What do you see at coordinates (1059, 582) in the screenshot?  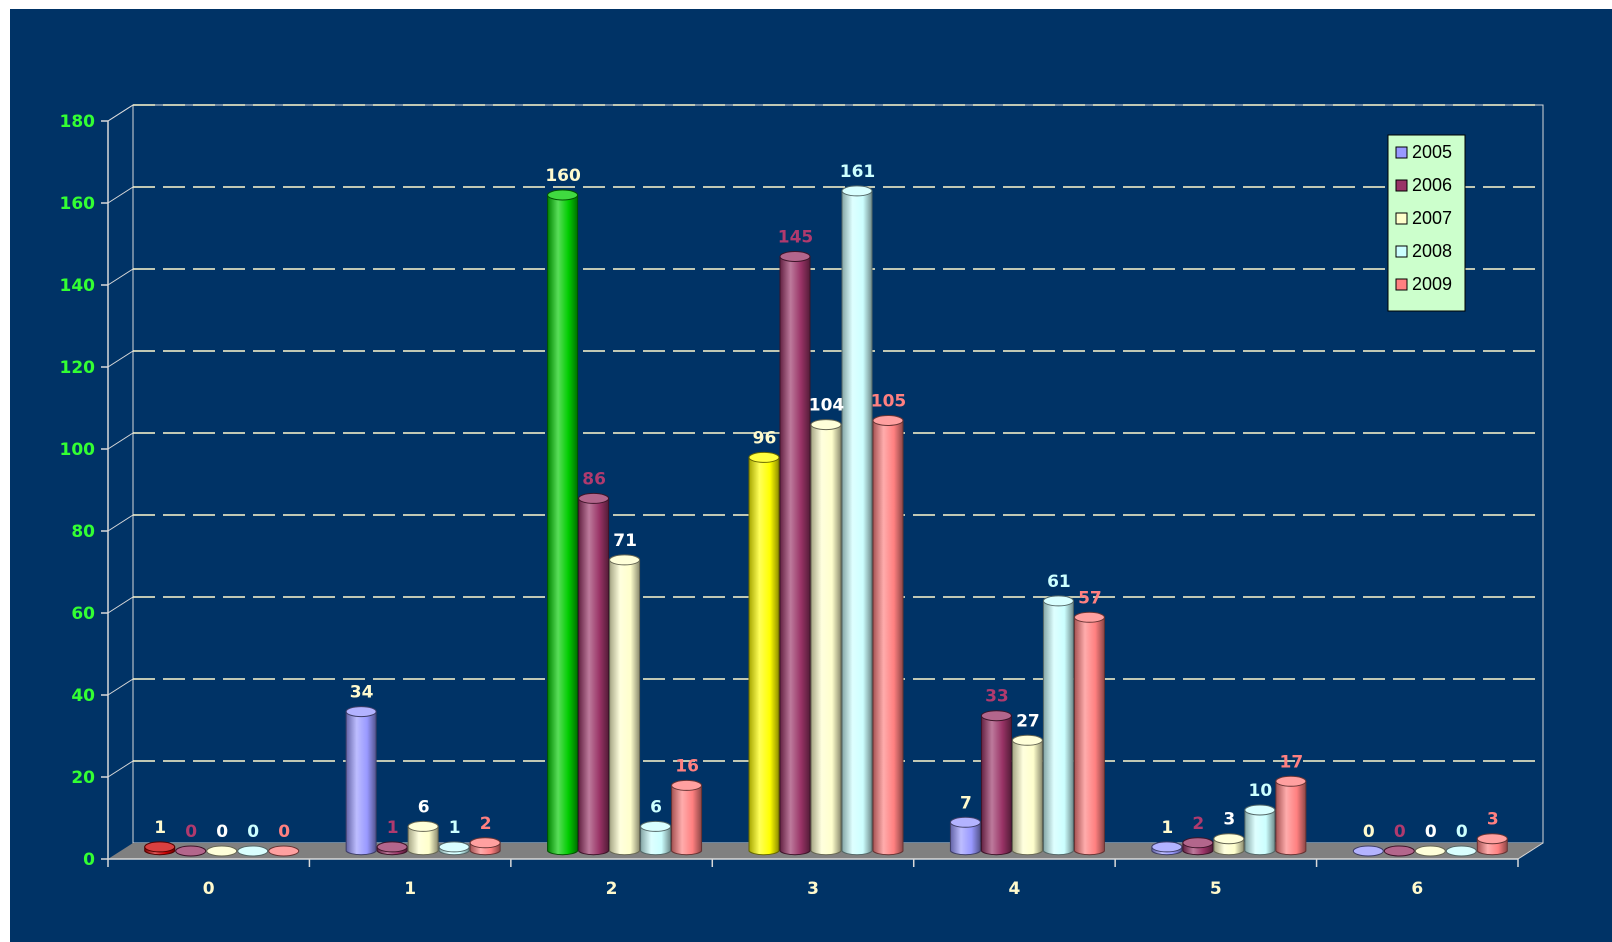 I see `data-label: 61` at bounding box center [1059, 582].